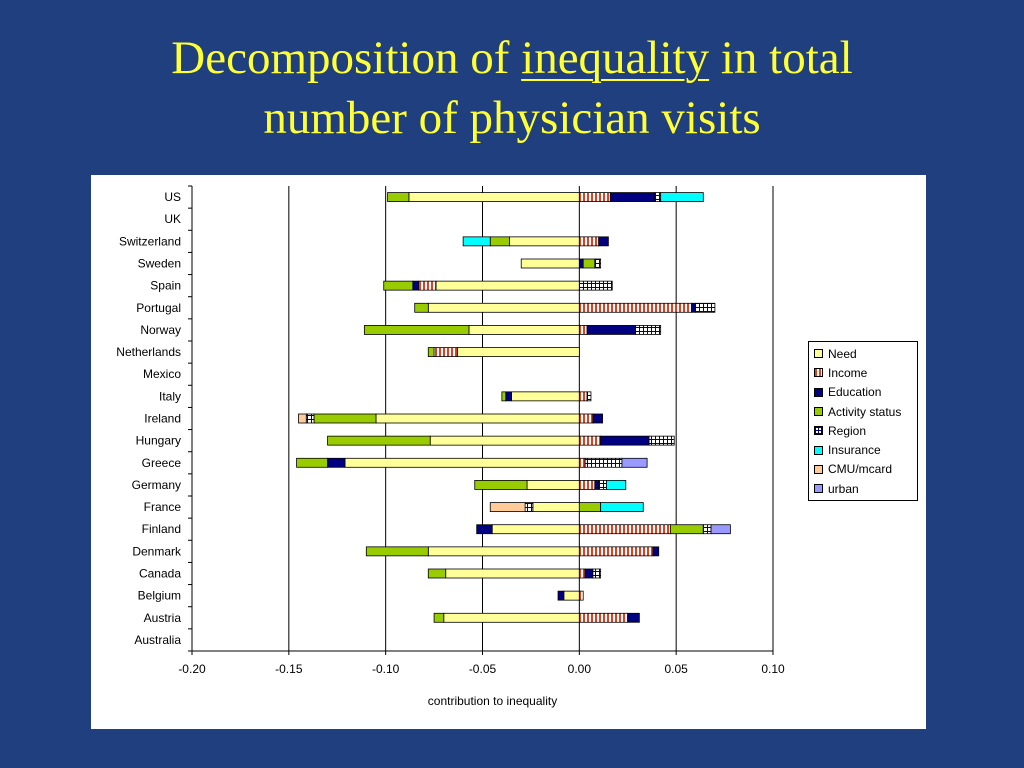  Describe the element at coordinates (720, 529) in the screenshot. I see `bar-segment-urban-finland` at that location.